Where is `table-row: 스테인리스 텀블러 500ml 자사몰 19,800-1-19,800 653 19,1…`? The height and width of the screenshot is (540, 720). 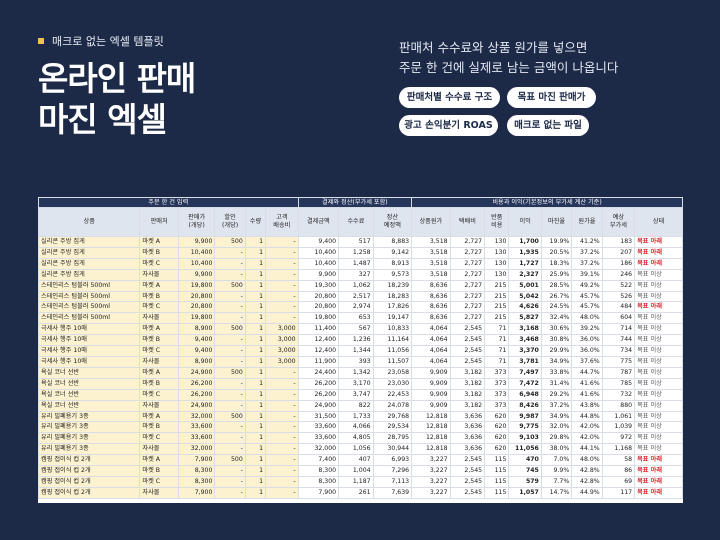 table-row: 스테인리스 텀블러 500ml 자사몰 19,800-1-19,800 653 19,1… is located at coordinates (360, 318).